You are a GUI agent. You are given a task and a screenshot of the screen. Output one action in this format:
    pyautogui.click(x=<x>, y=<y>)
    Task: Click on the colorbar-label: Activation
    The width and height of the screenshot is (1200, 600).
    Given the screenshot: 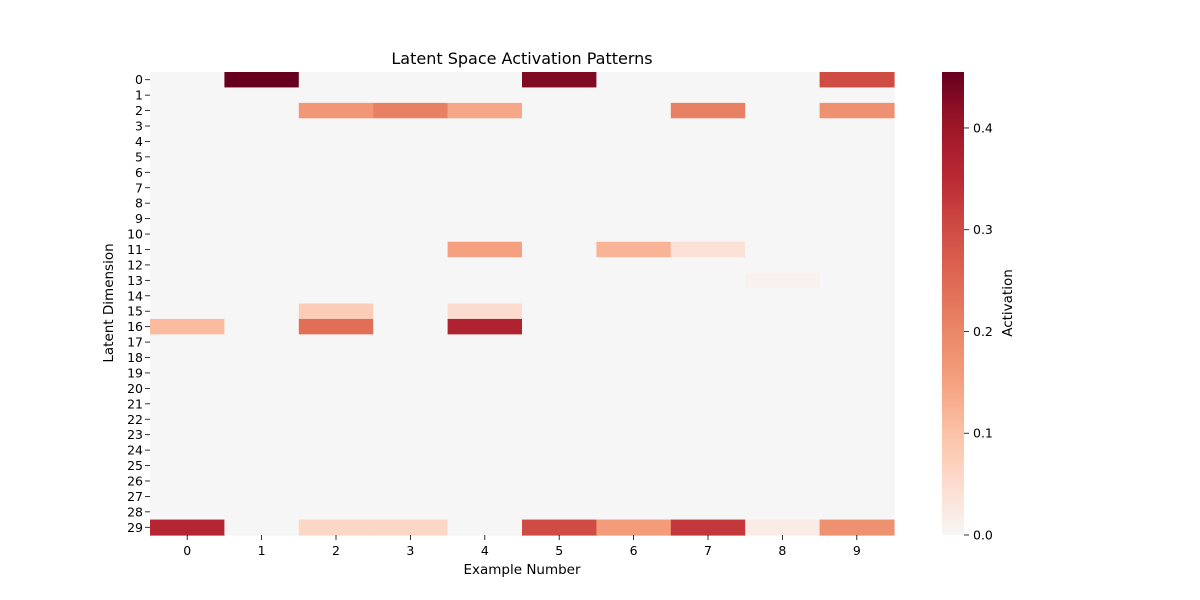 What is the action you would take?
    pyautogui.click(x=1008, y=303)
    